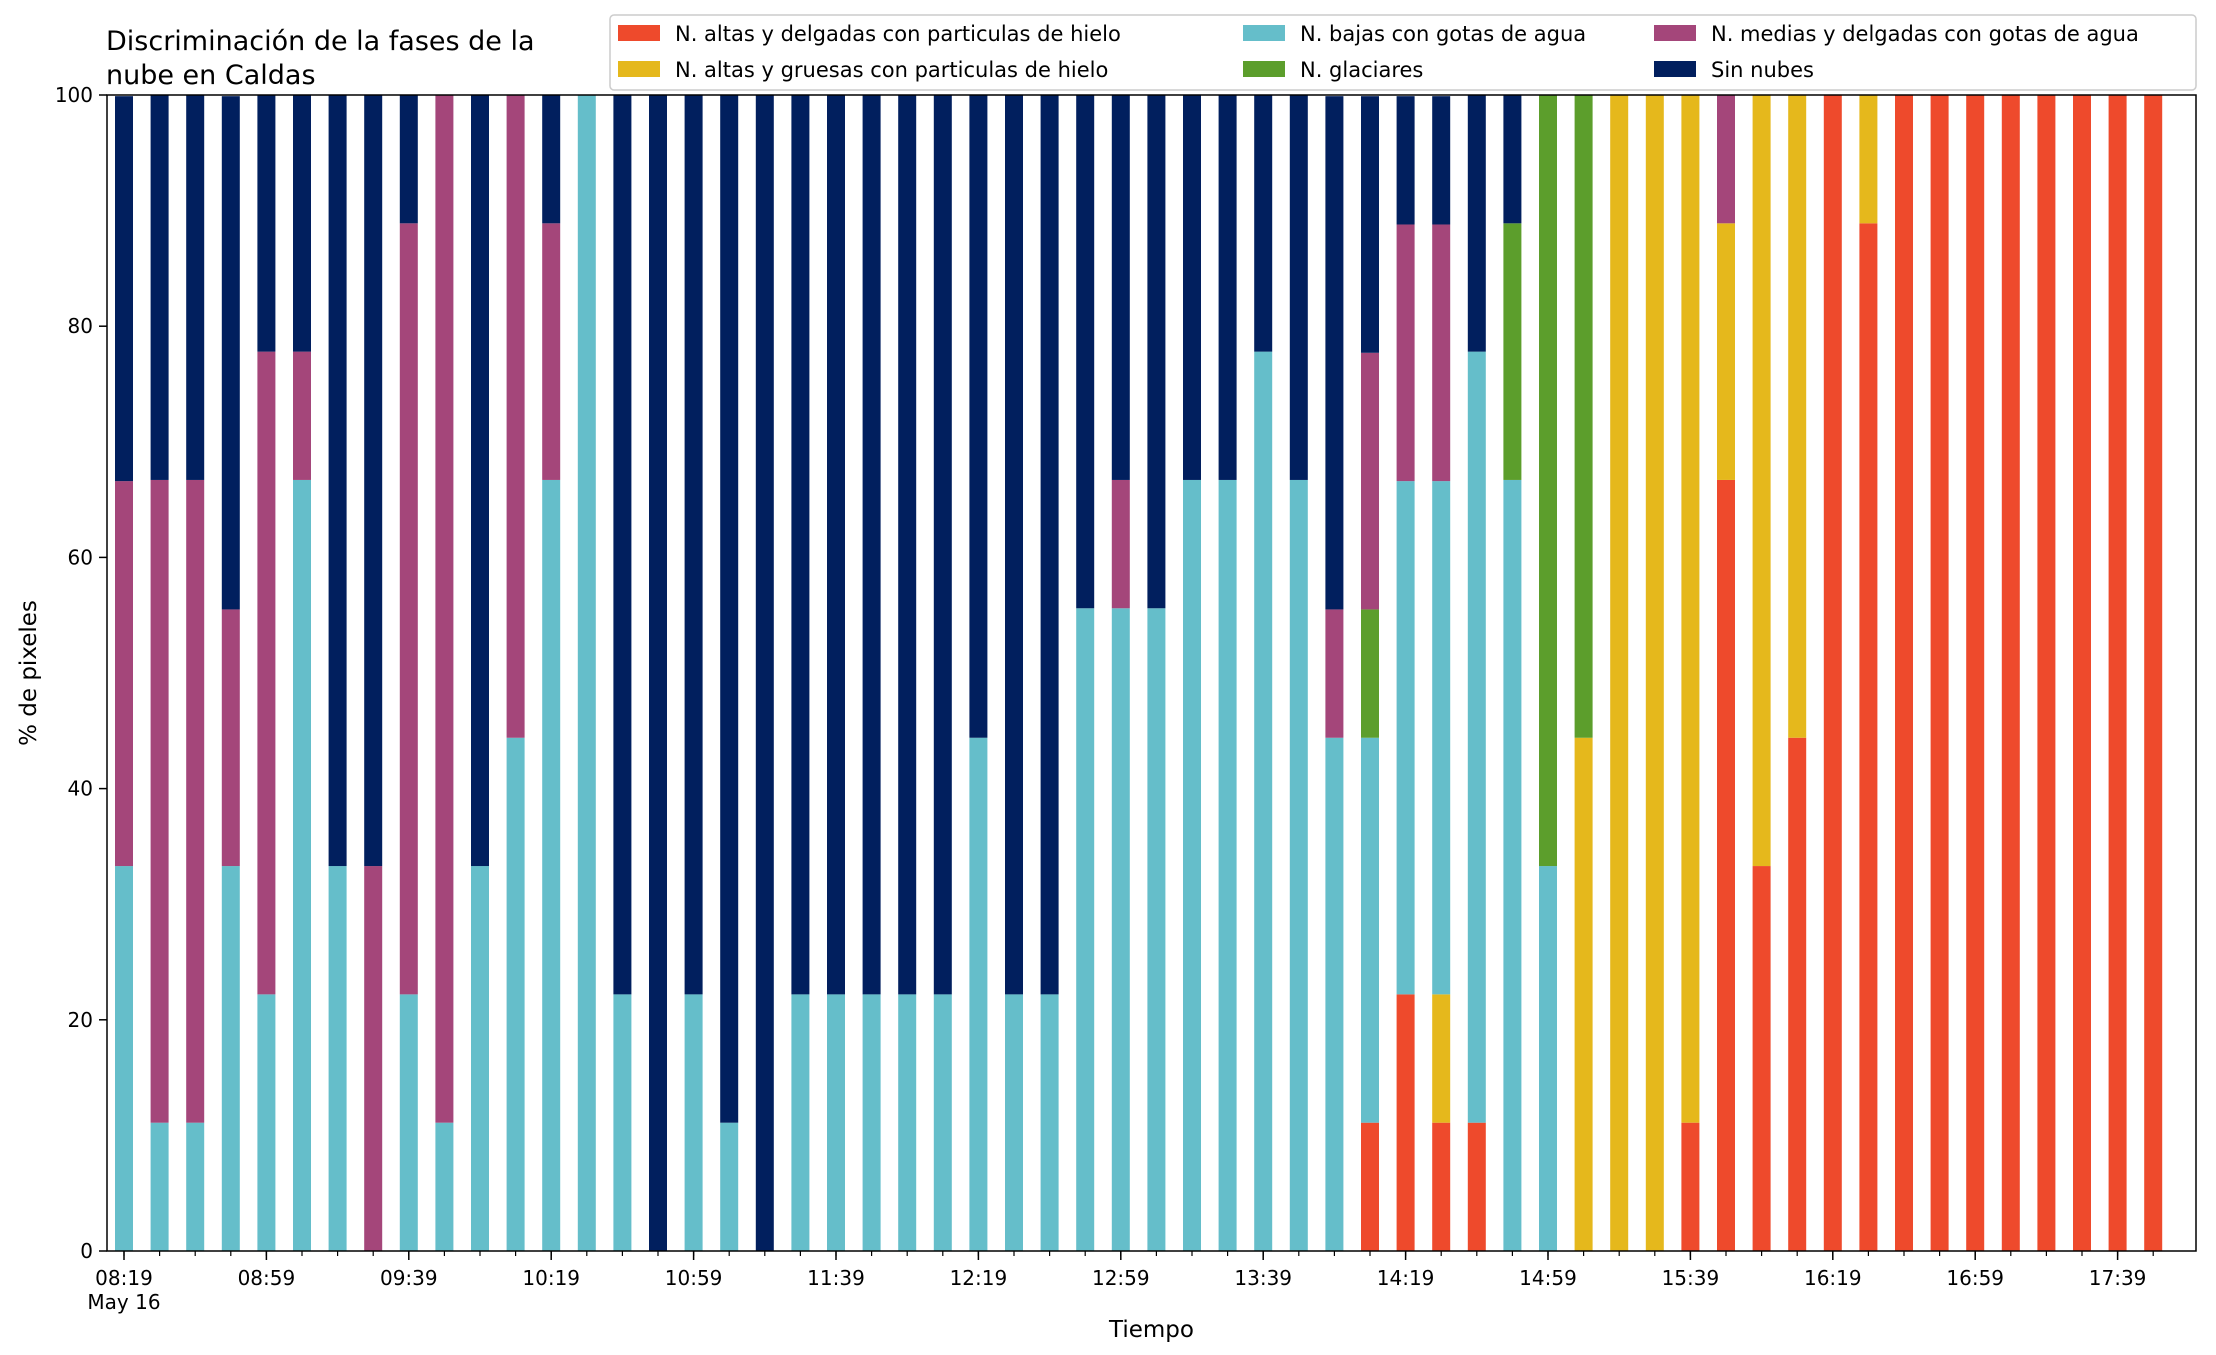 The image size is (2216, 1355). I want to click on legend-label: N. glaciares, so click(1361, 70).